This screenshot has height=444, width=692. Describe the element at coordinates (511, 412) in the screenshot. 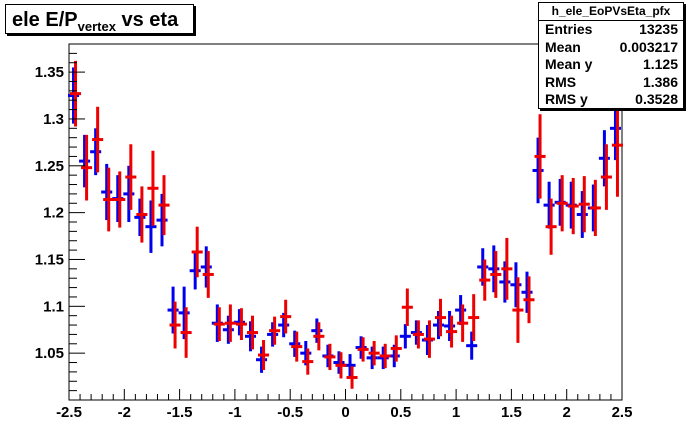

I see `x-tick-label: 1.5` at that location.